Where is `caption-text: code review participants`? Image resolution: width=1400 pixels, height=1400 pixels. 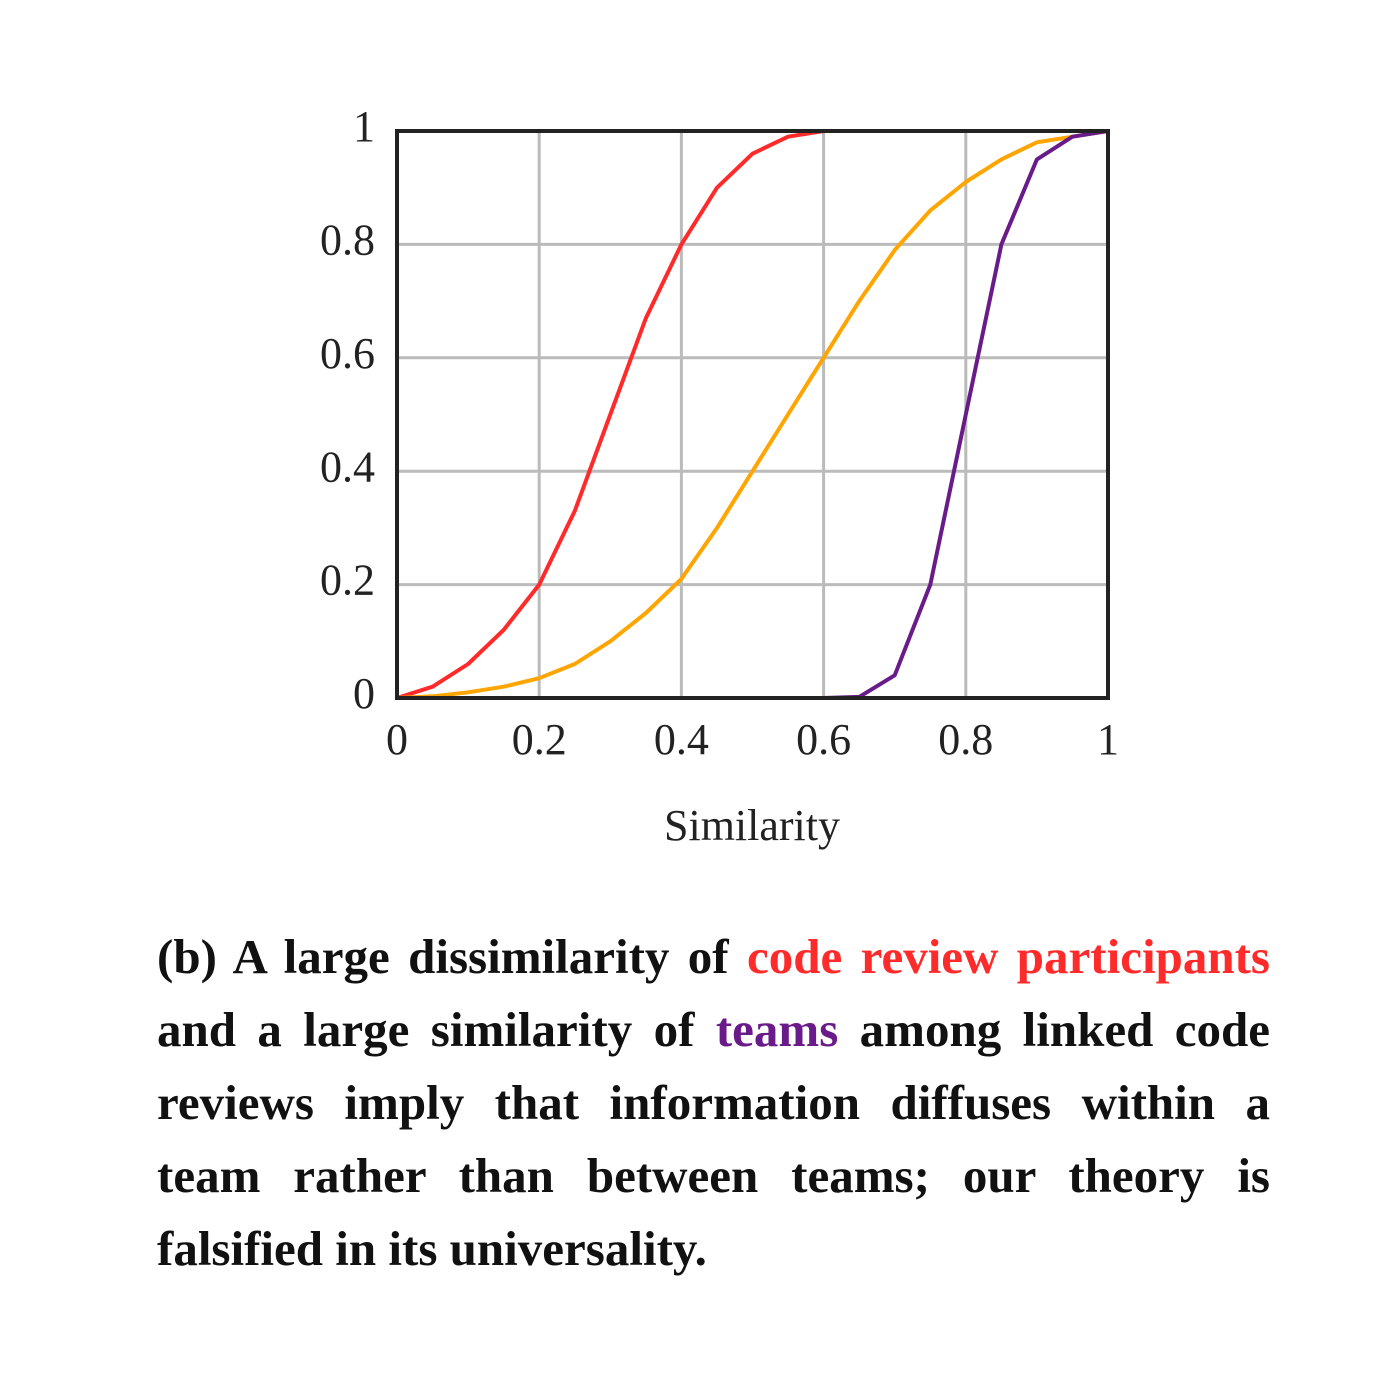
caption-text: code review participants is located at coordinates (1008, 956).